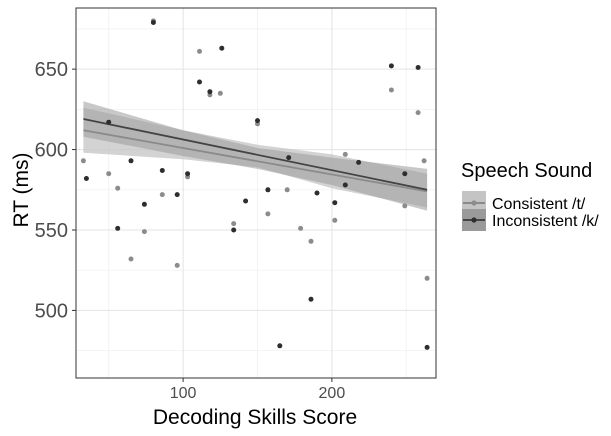 Image resolution: width=611 pixels, height=436 pixels. What do you see at coordinates (51, 231) in the screenshot?
I see `y-tick-label: 550` at bounding box center [51, 231].